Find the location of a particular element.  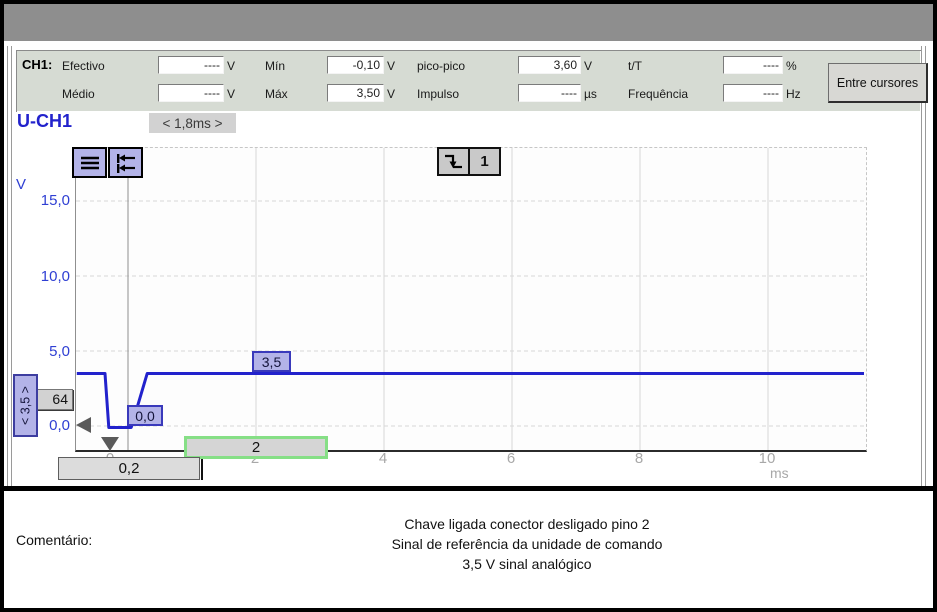

x-tick-10: 10 is located at coordinates (767, 458).